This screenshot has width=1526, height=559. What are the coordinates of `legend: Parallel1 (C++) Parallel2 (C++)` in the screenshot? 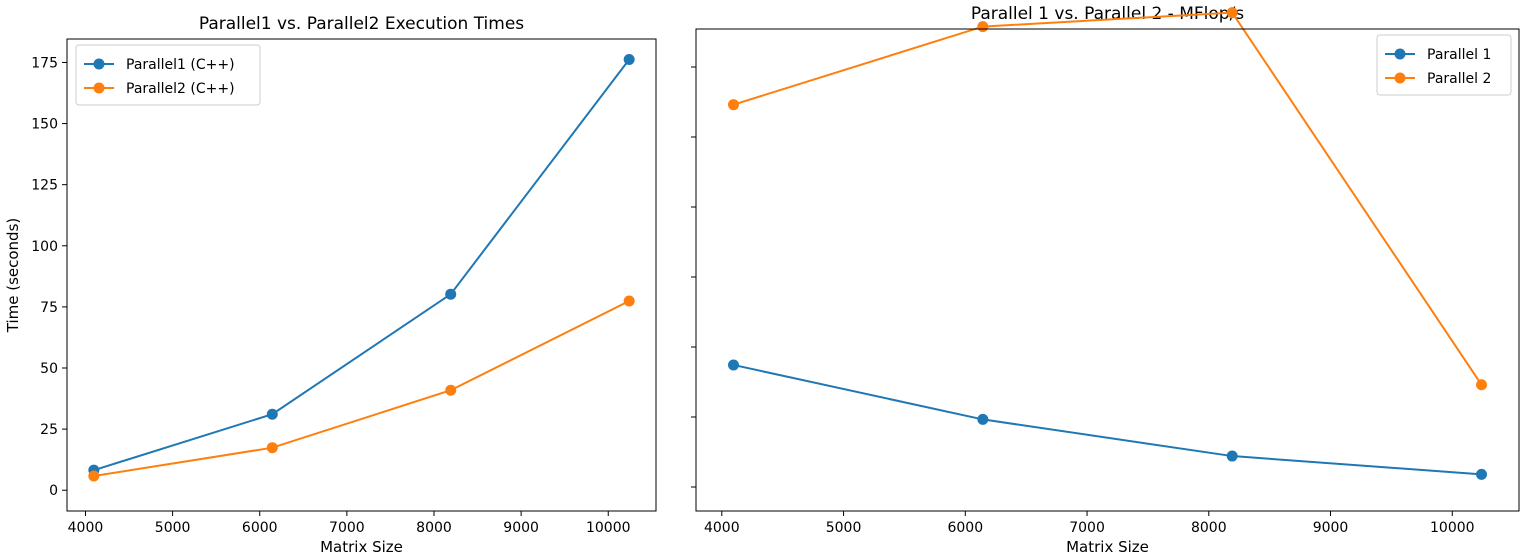 It's located at (168, 75).